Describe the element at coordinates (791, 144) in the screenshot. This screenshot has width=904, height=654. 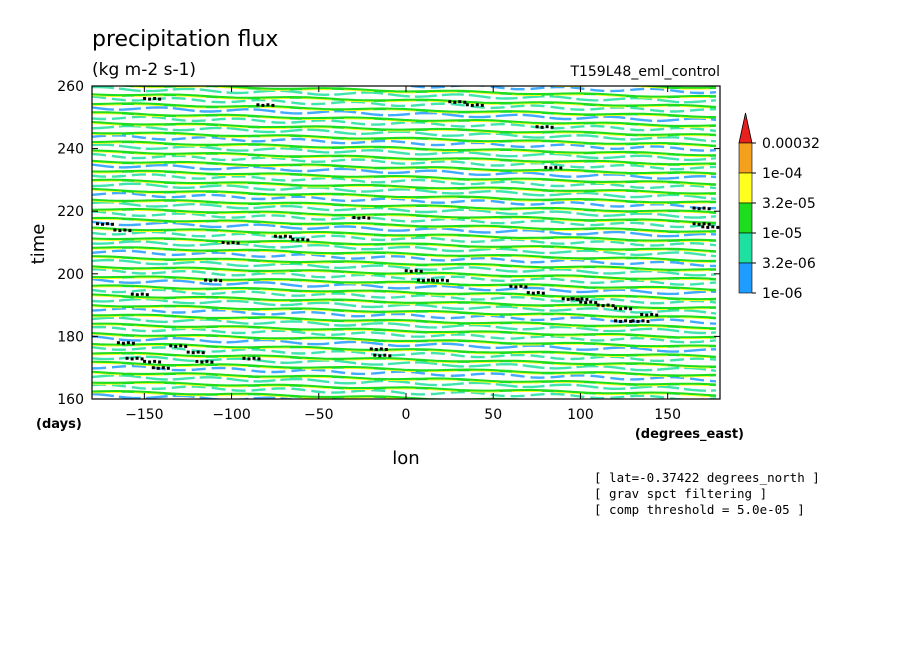
I see `legend-label: 0.00032` at that location.